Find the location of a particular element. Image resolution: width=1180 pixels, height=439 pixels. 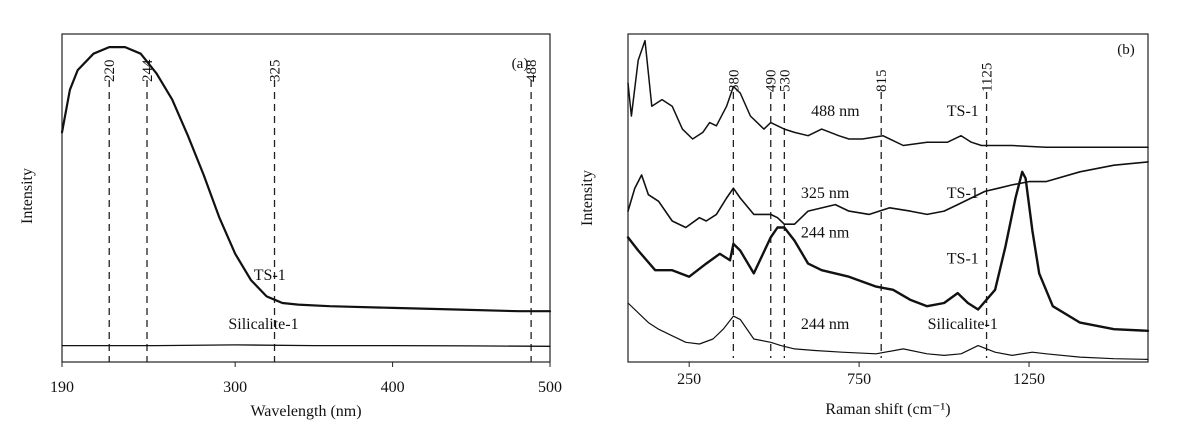

peak-marker-label: 490 is located at coordinates (772, 81).